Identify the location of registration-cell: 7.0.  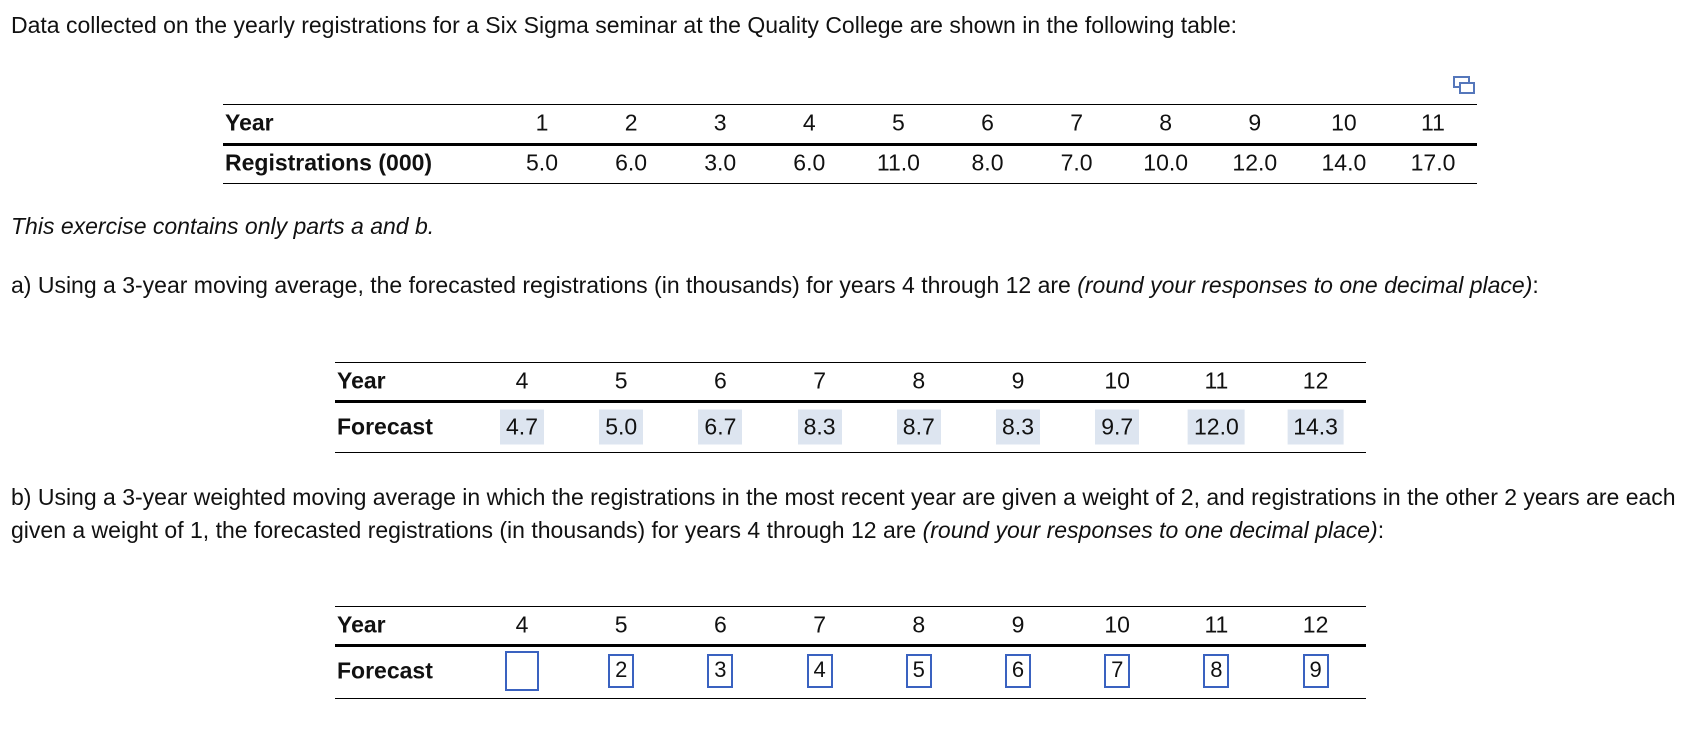
(1076, 162).